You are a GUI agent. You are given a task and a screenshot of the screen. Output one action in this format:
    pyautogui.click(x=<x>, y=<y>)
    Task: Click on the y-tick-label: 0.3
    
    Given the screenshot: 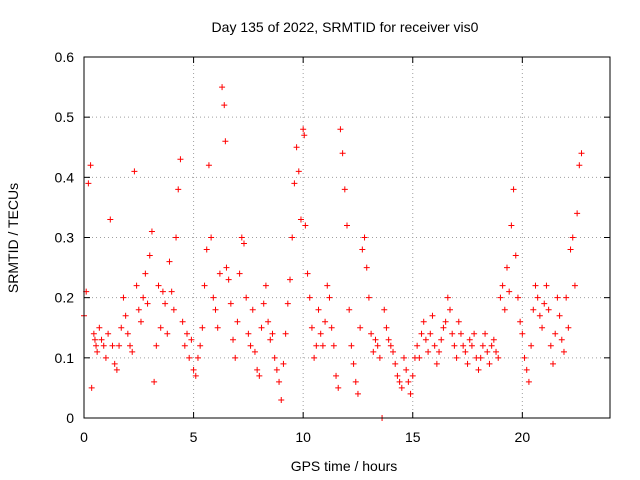 What is the action you would take?
    pyautogui.click(x=65, y=238)
    